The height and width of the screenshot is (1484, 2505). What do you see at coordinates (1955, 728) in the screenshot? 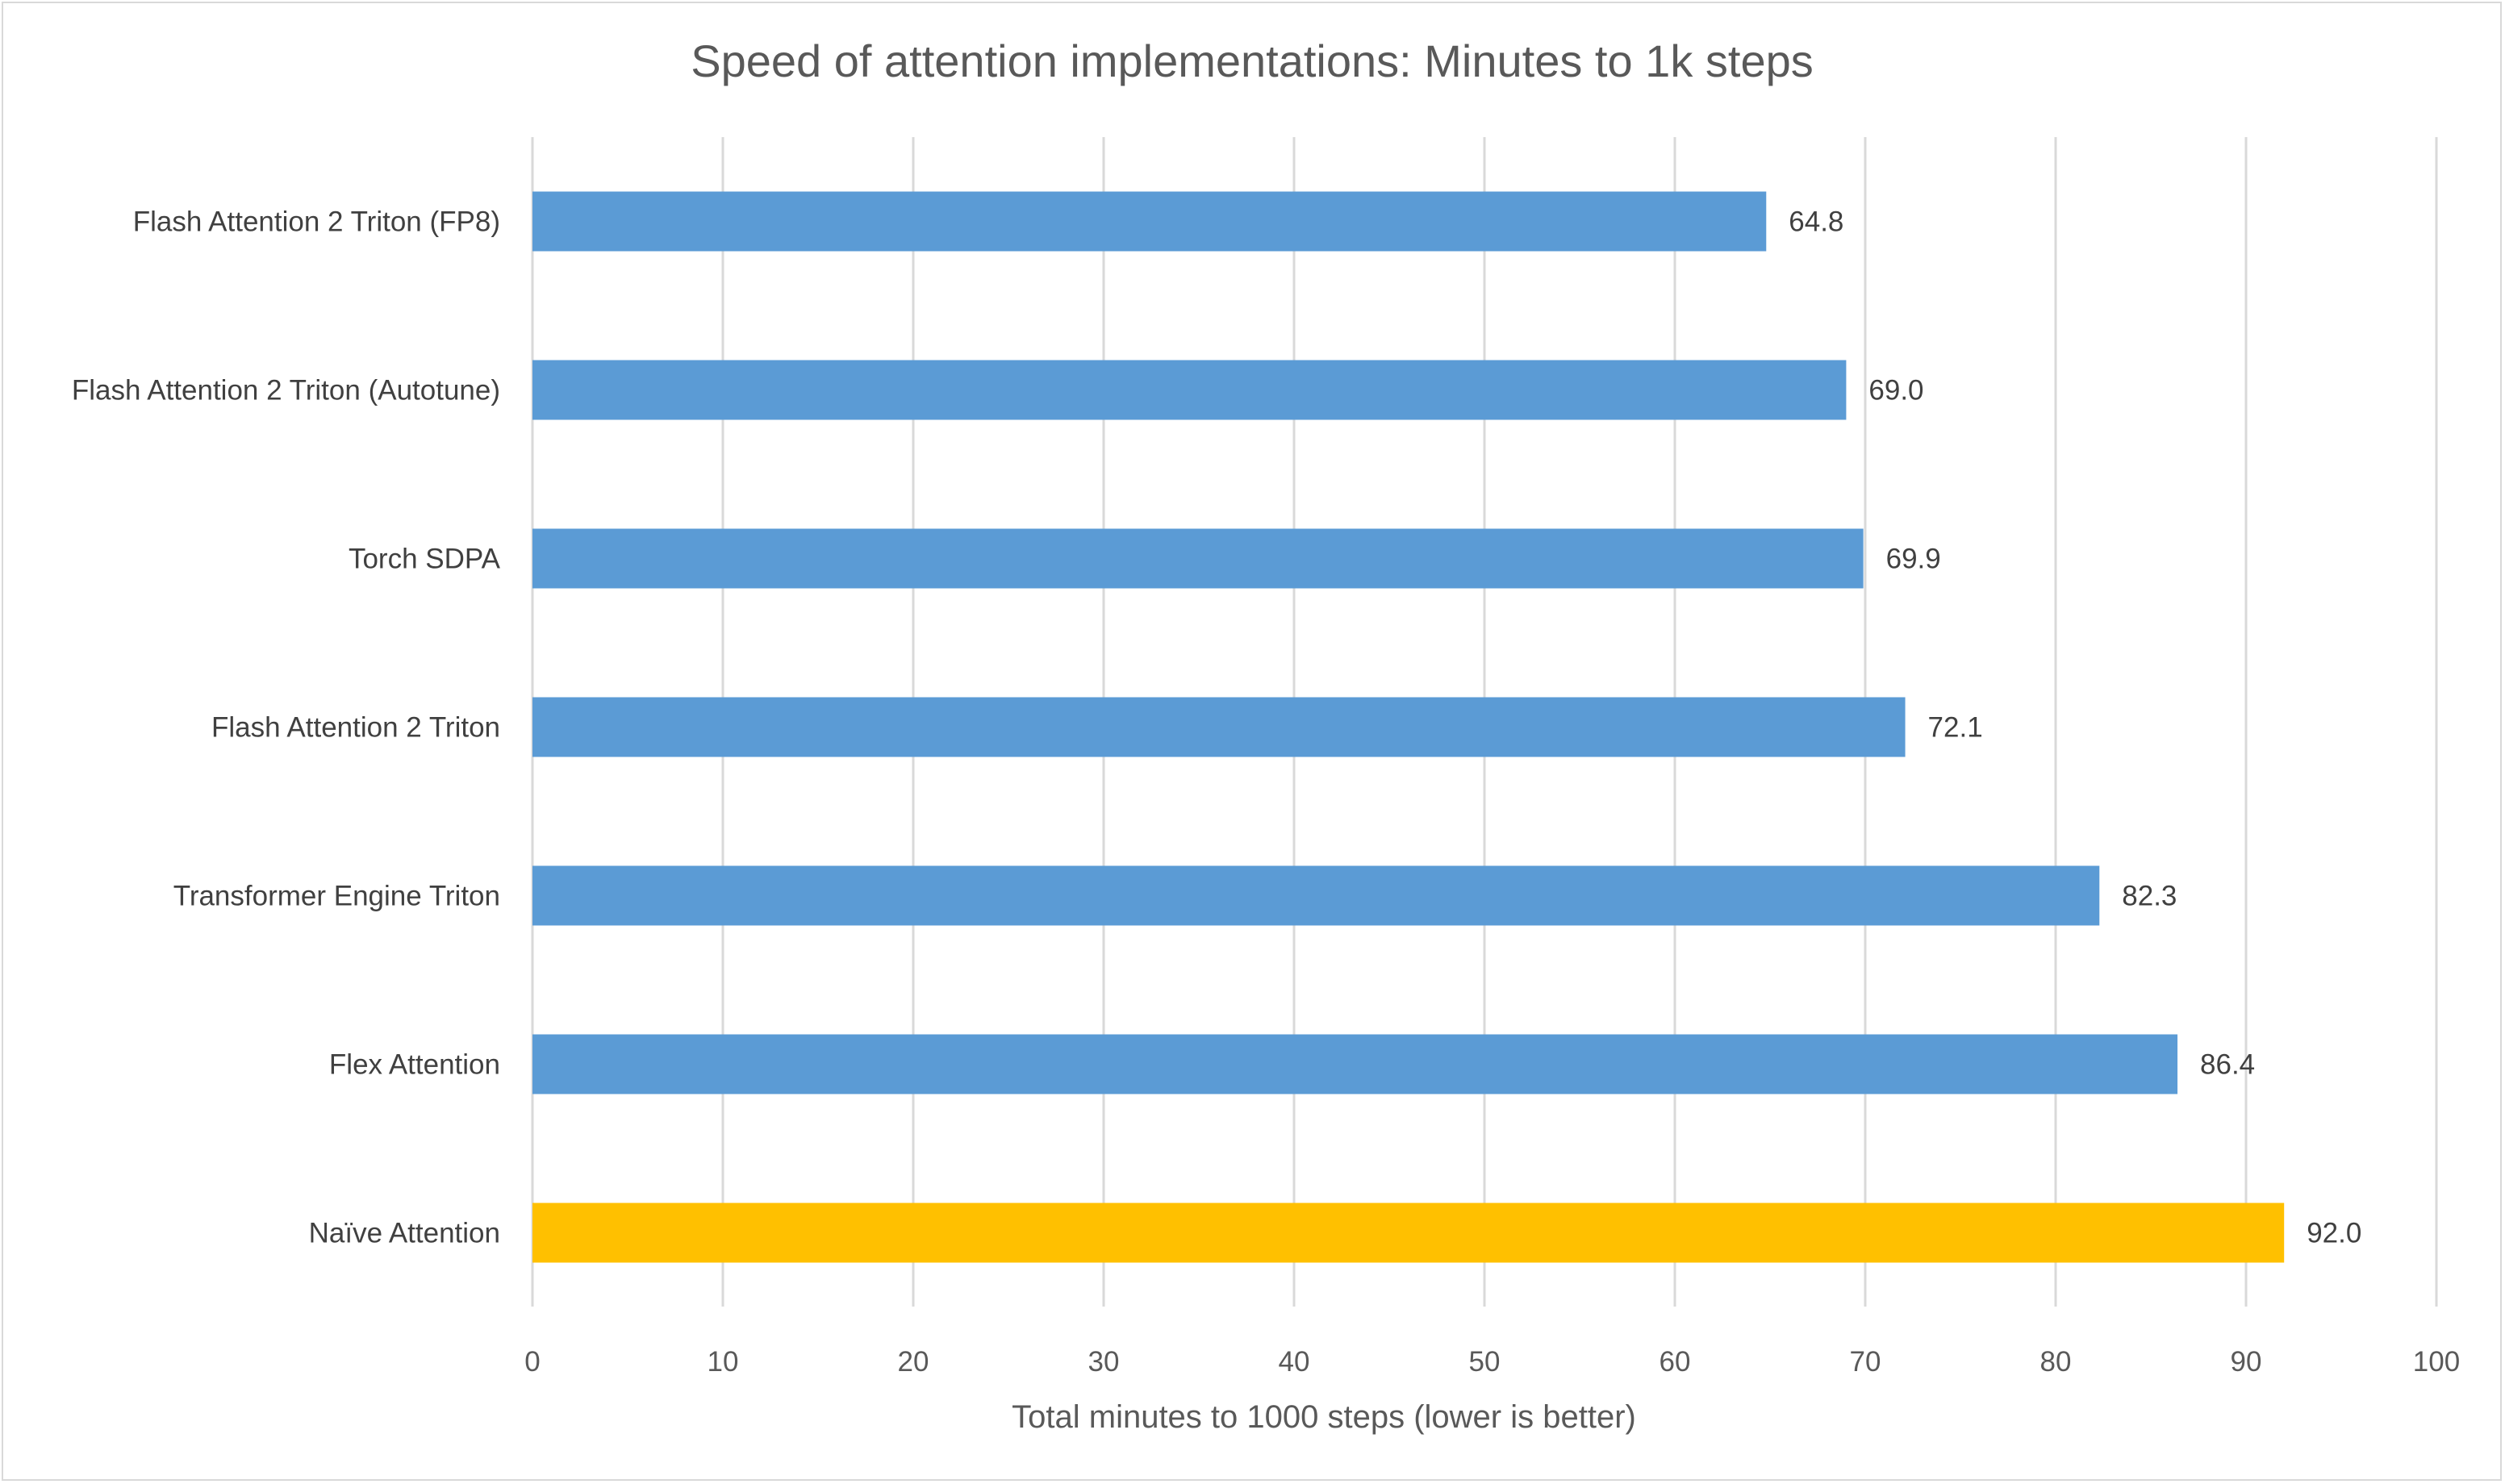
I see `data-label-3: 72.1` at bounding box center [1955, 728].